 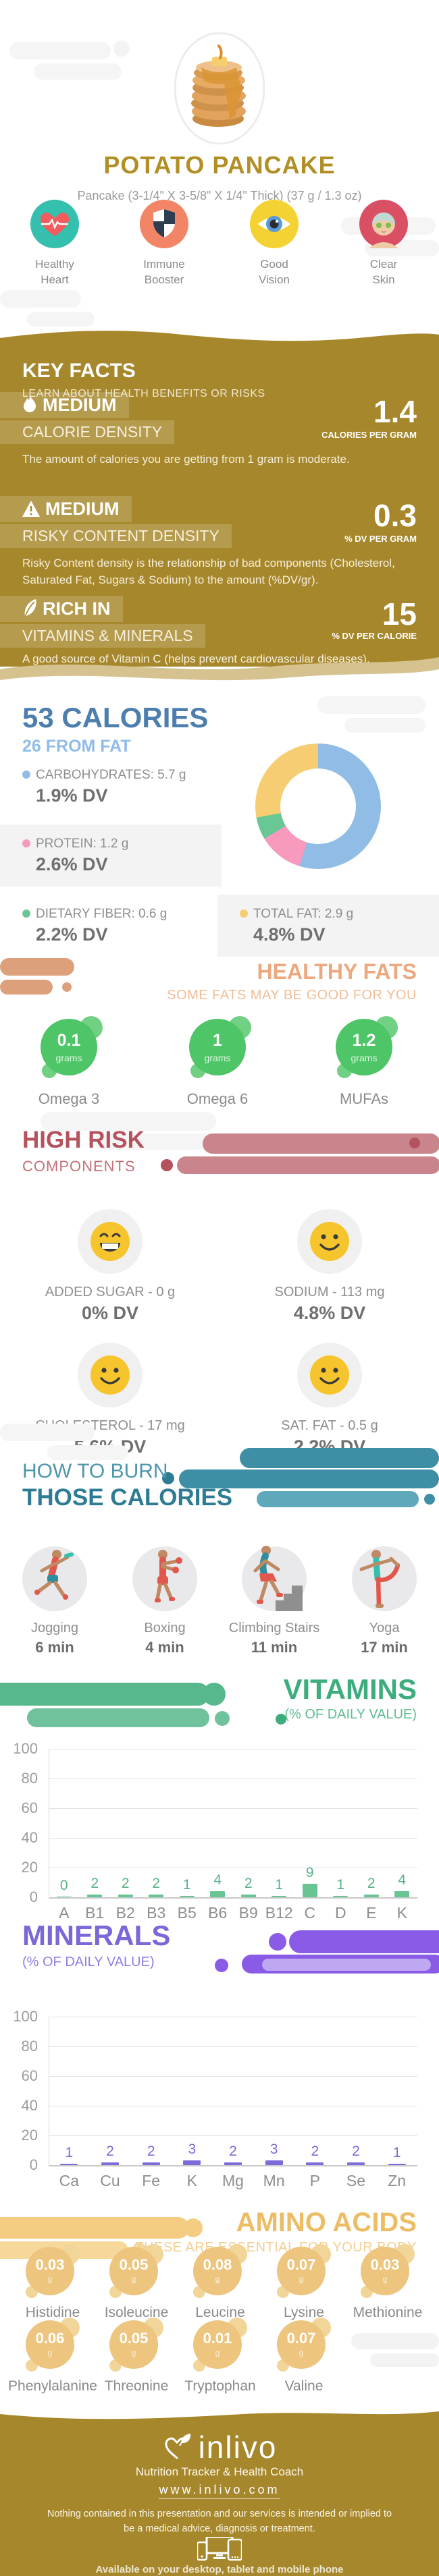 What do you see at coordinates (52, 2386) in the screenshot?
I see `amino-label: Phenylalanine` at bounding box center [52, 2386].